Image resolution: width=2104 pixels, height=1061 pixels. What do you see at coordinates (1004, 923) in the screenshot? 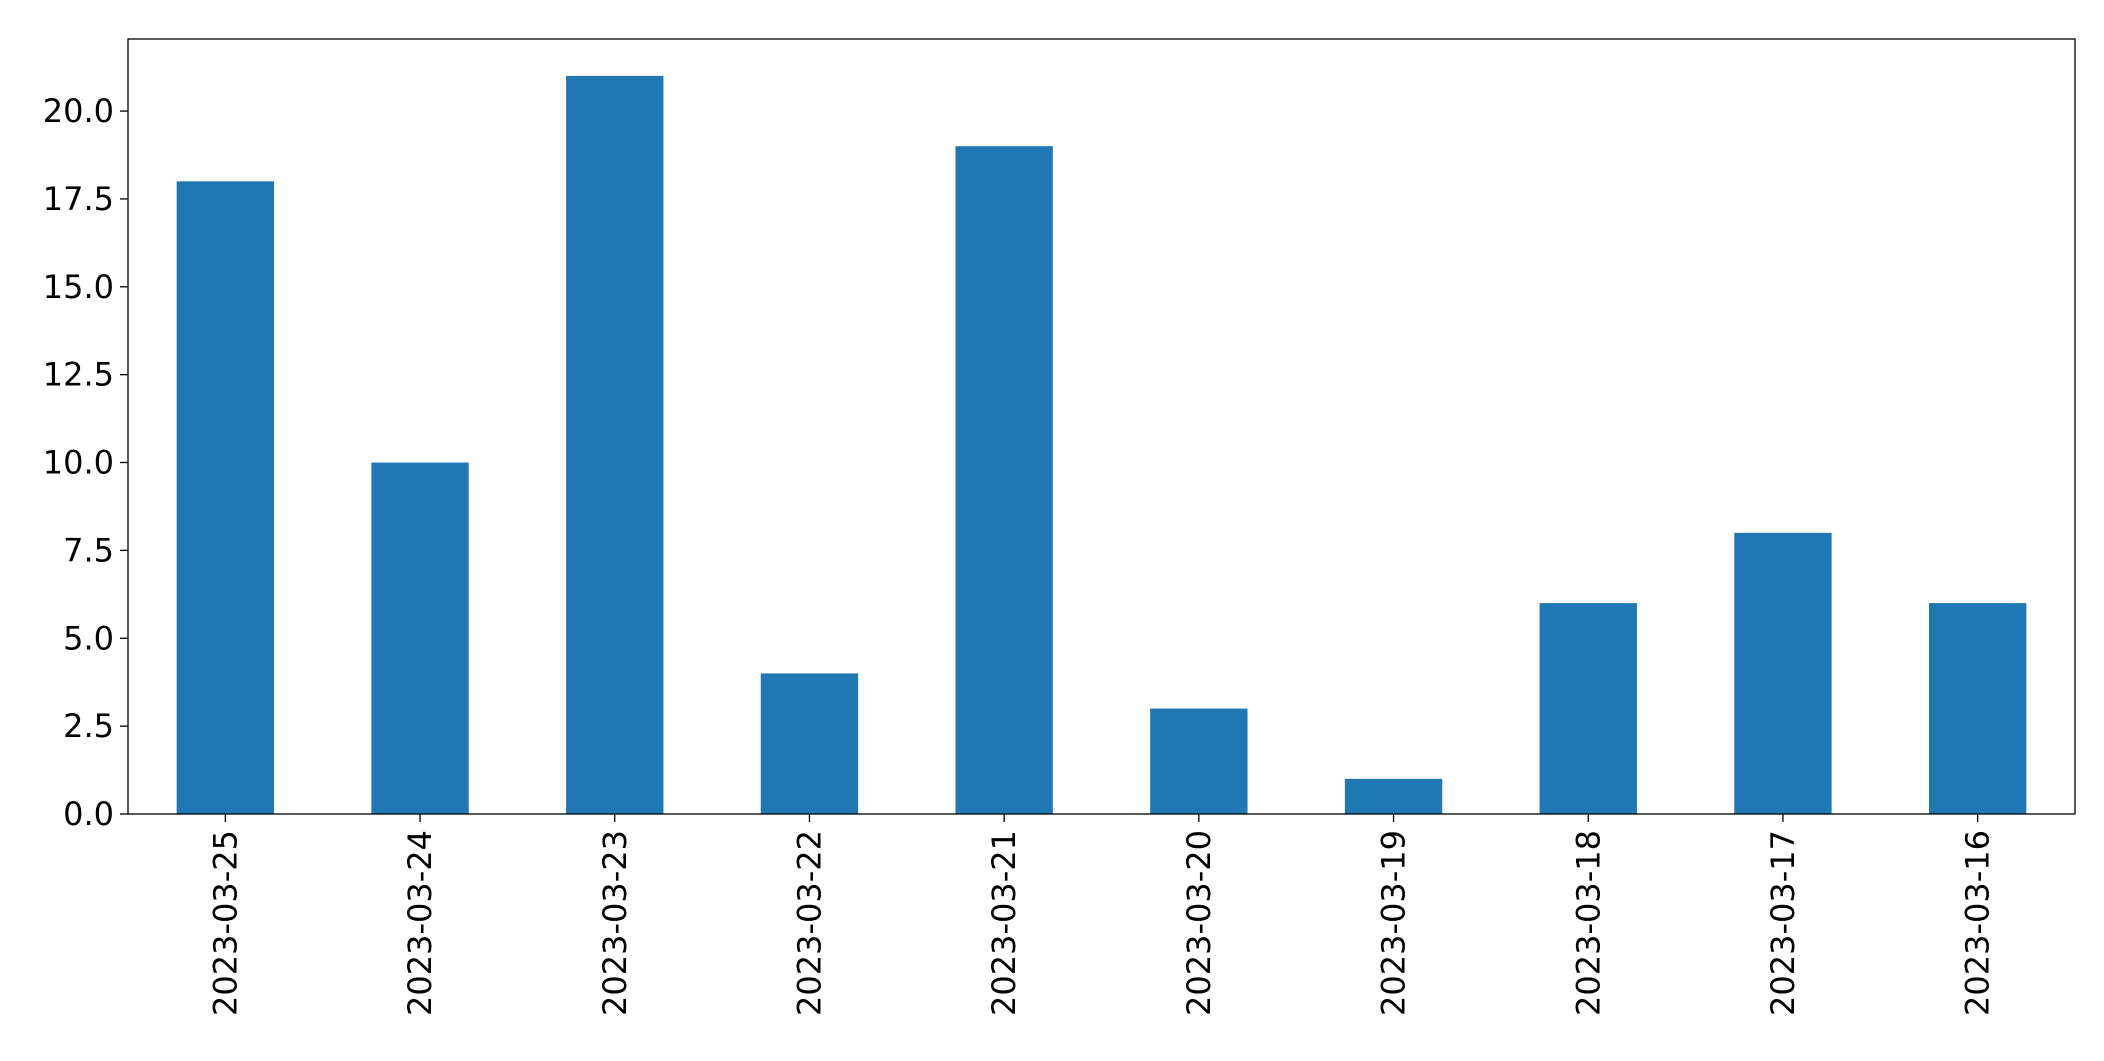
I see `x-tick-label: 2023-03-21` at bounding box center [1004, 923].